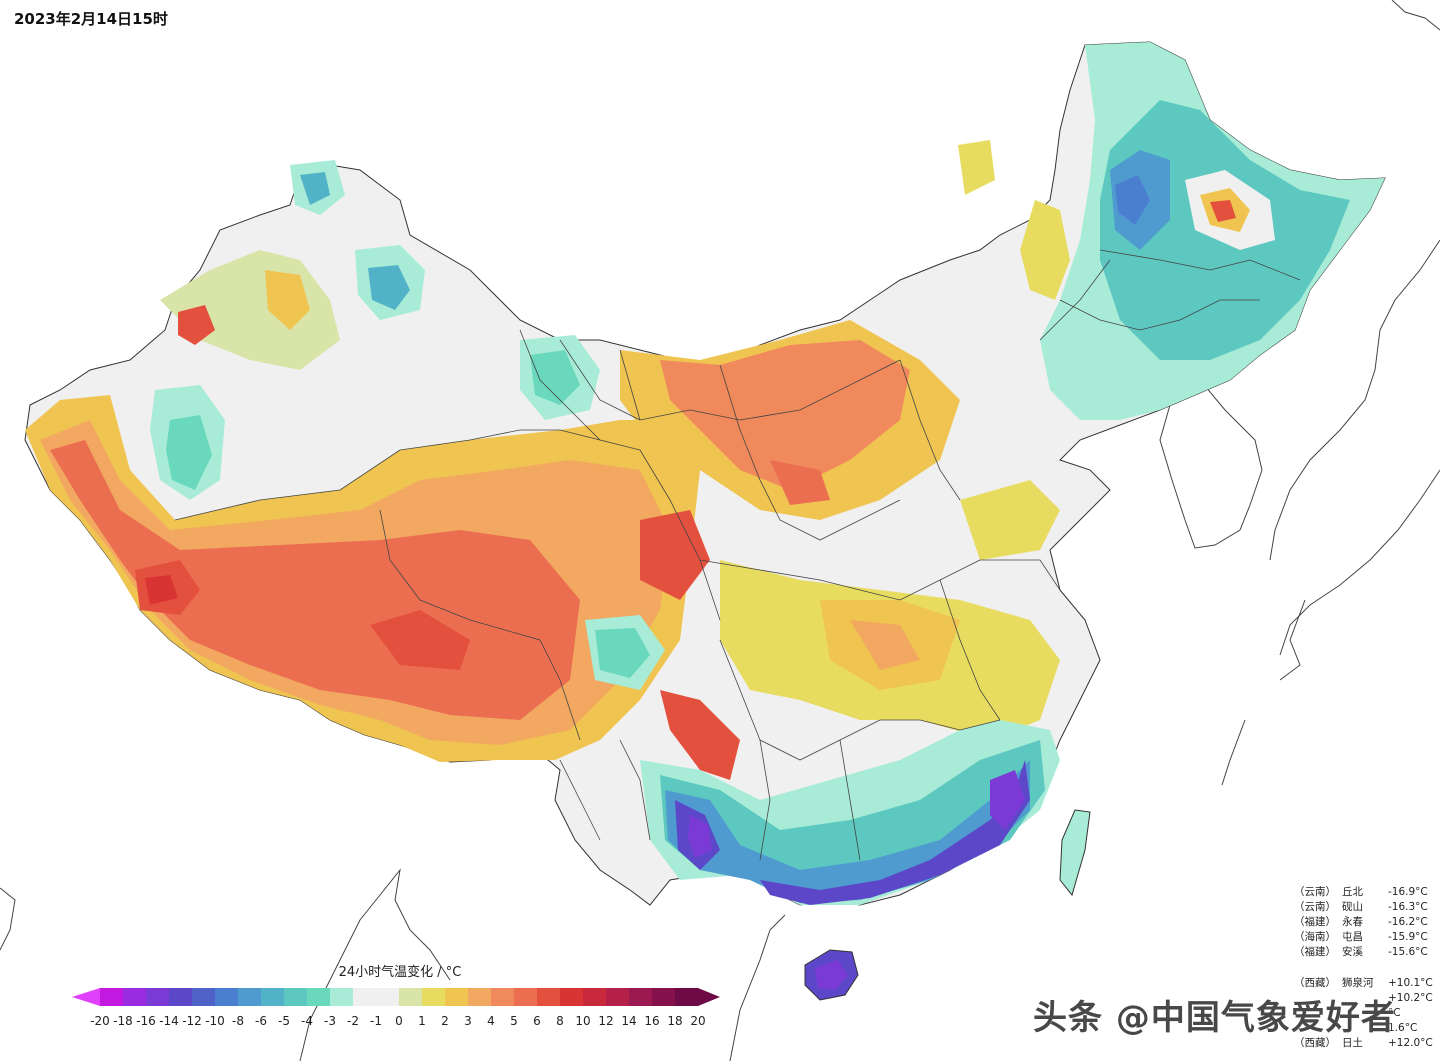  I want to click on station-value: +10.2°C, so click(1410, 998).